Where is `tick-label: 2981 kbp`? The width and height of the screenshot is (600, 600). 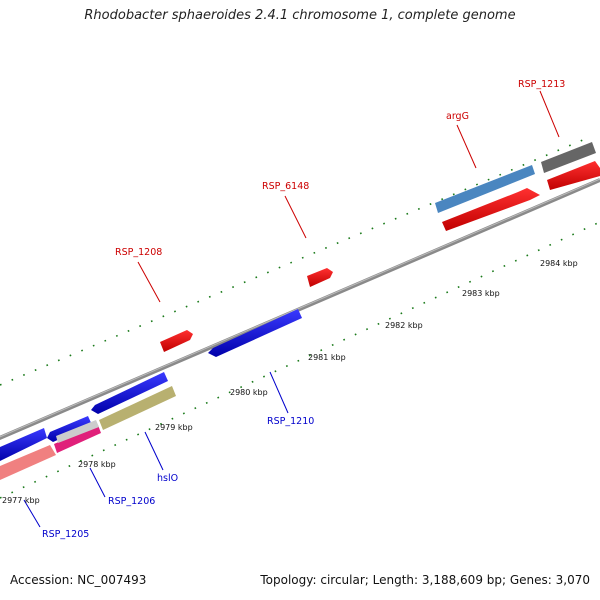 tick-label: 2981 kbp is located at coordinates (327, 357).